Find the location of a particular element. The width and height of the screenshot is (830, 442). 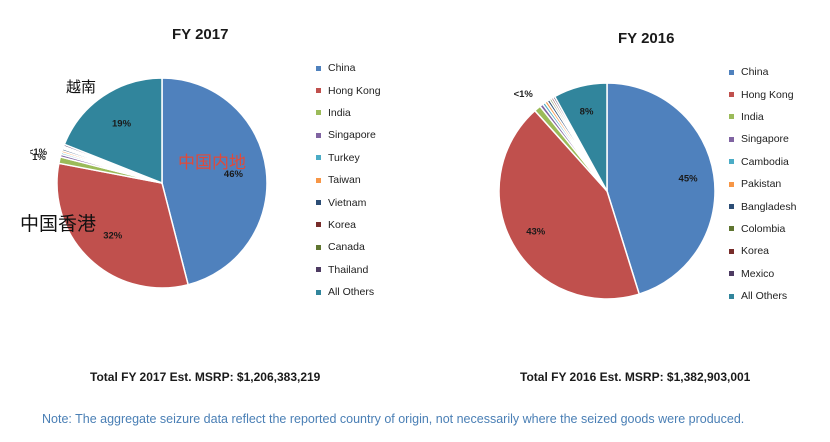

legend-item-vietnam: Vietnam is located at coordinates (348, 202).